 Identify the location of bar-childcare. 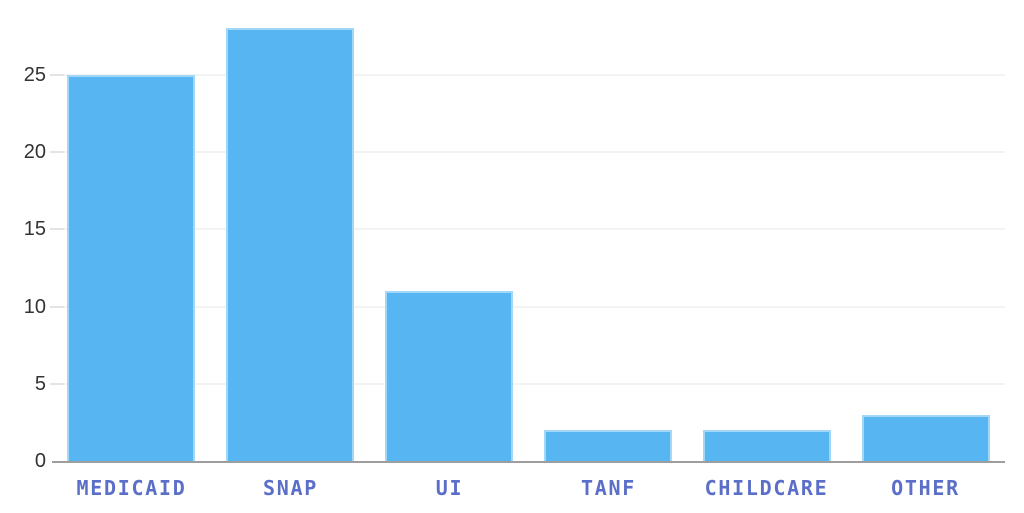
(767, 445).